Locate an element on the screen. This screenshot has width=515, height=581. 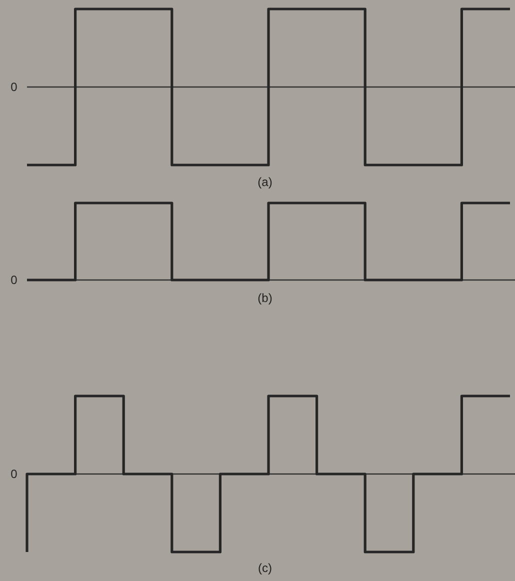
x-axis-title: (c) is located at coordinates (265, 568).